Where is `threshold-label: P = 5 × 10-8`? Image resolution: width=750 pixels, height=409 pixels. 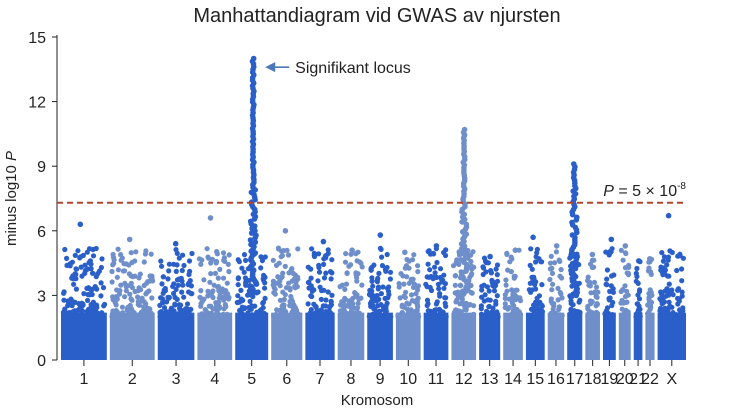 threshold-label: P = 5 × 10-8 is located at coordinates (644, 190).